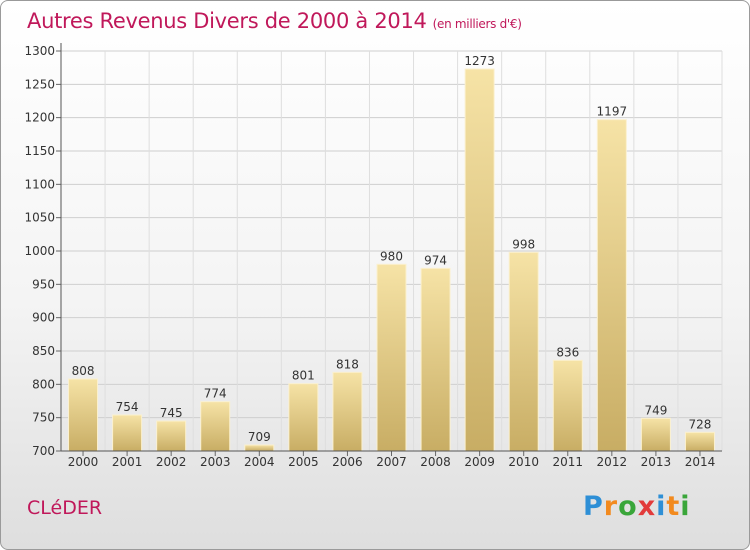 The width and height of the screenshot is (750, 550). I want to click on x-tick-label: 2004, so click(259, 462).